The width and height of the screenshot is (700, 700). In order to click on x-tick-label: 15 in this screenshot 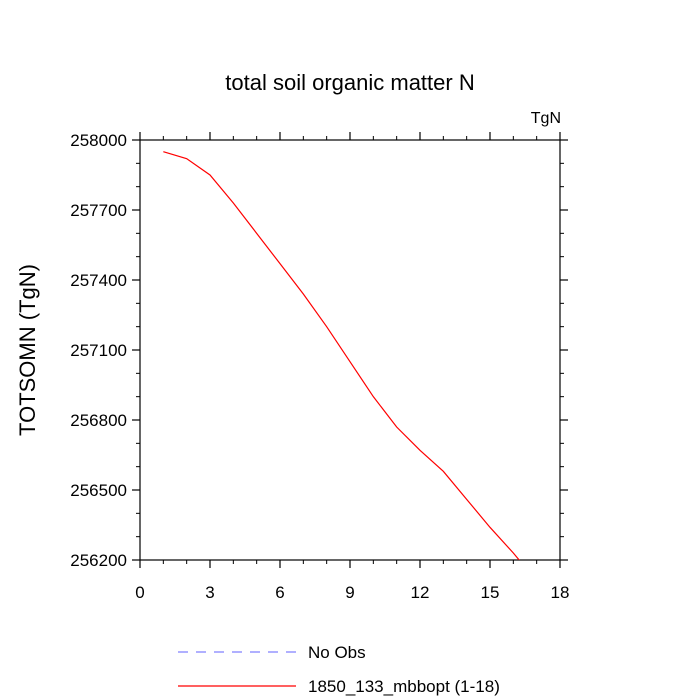, I will do `click(490, 592)`.